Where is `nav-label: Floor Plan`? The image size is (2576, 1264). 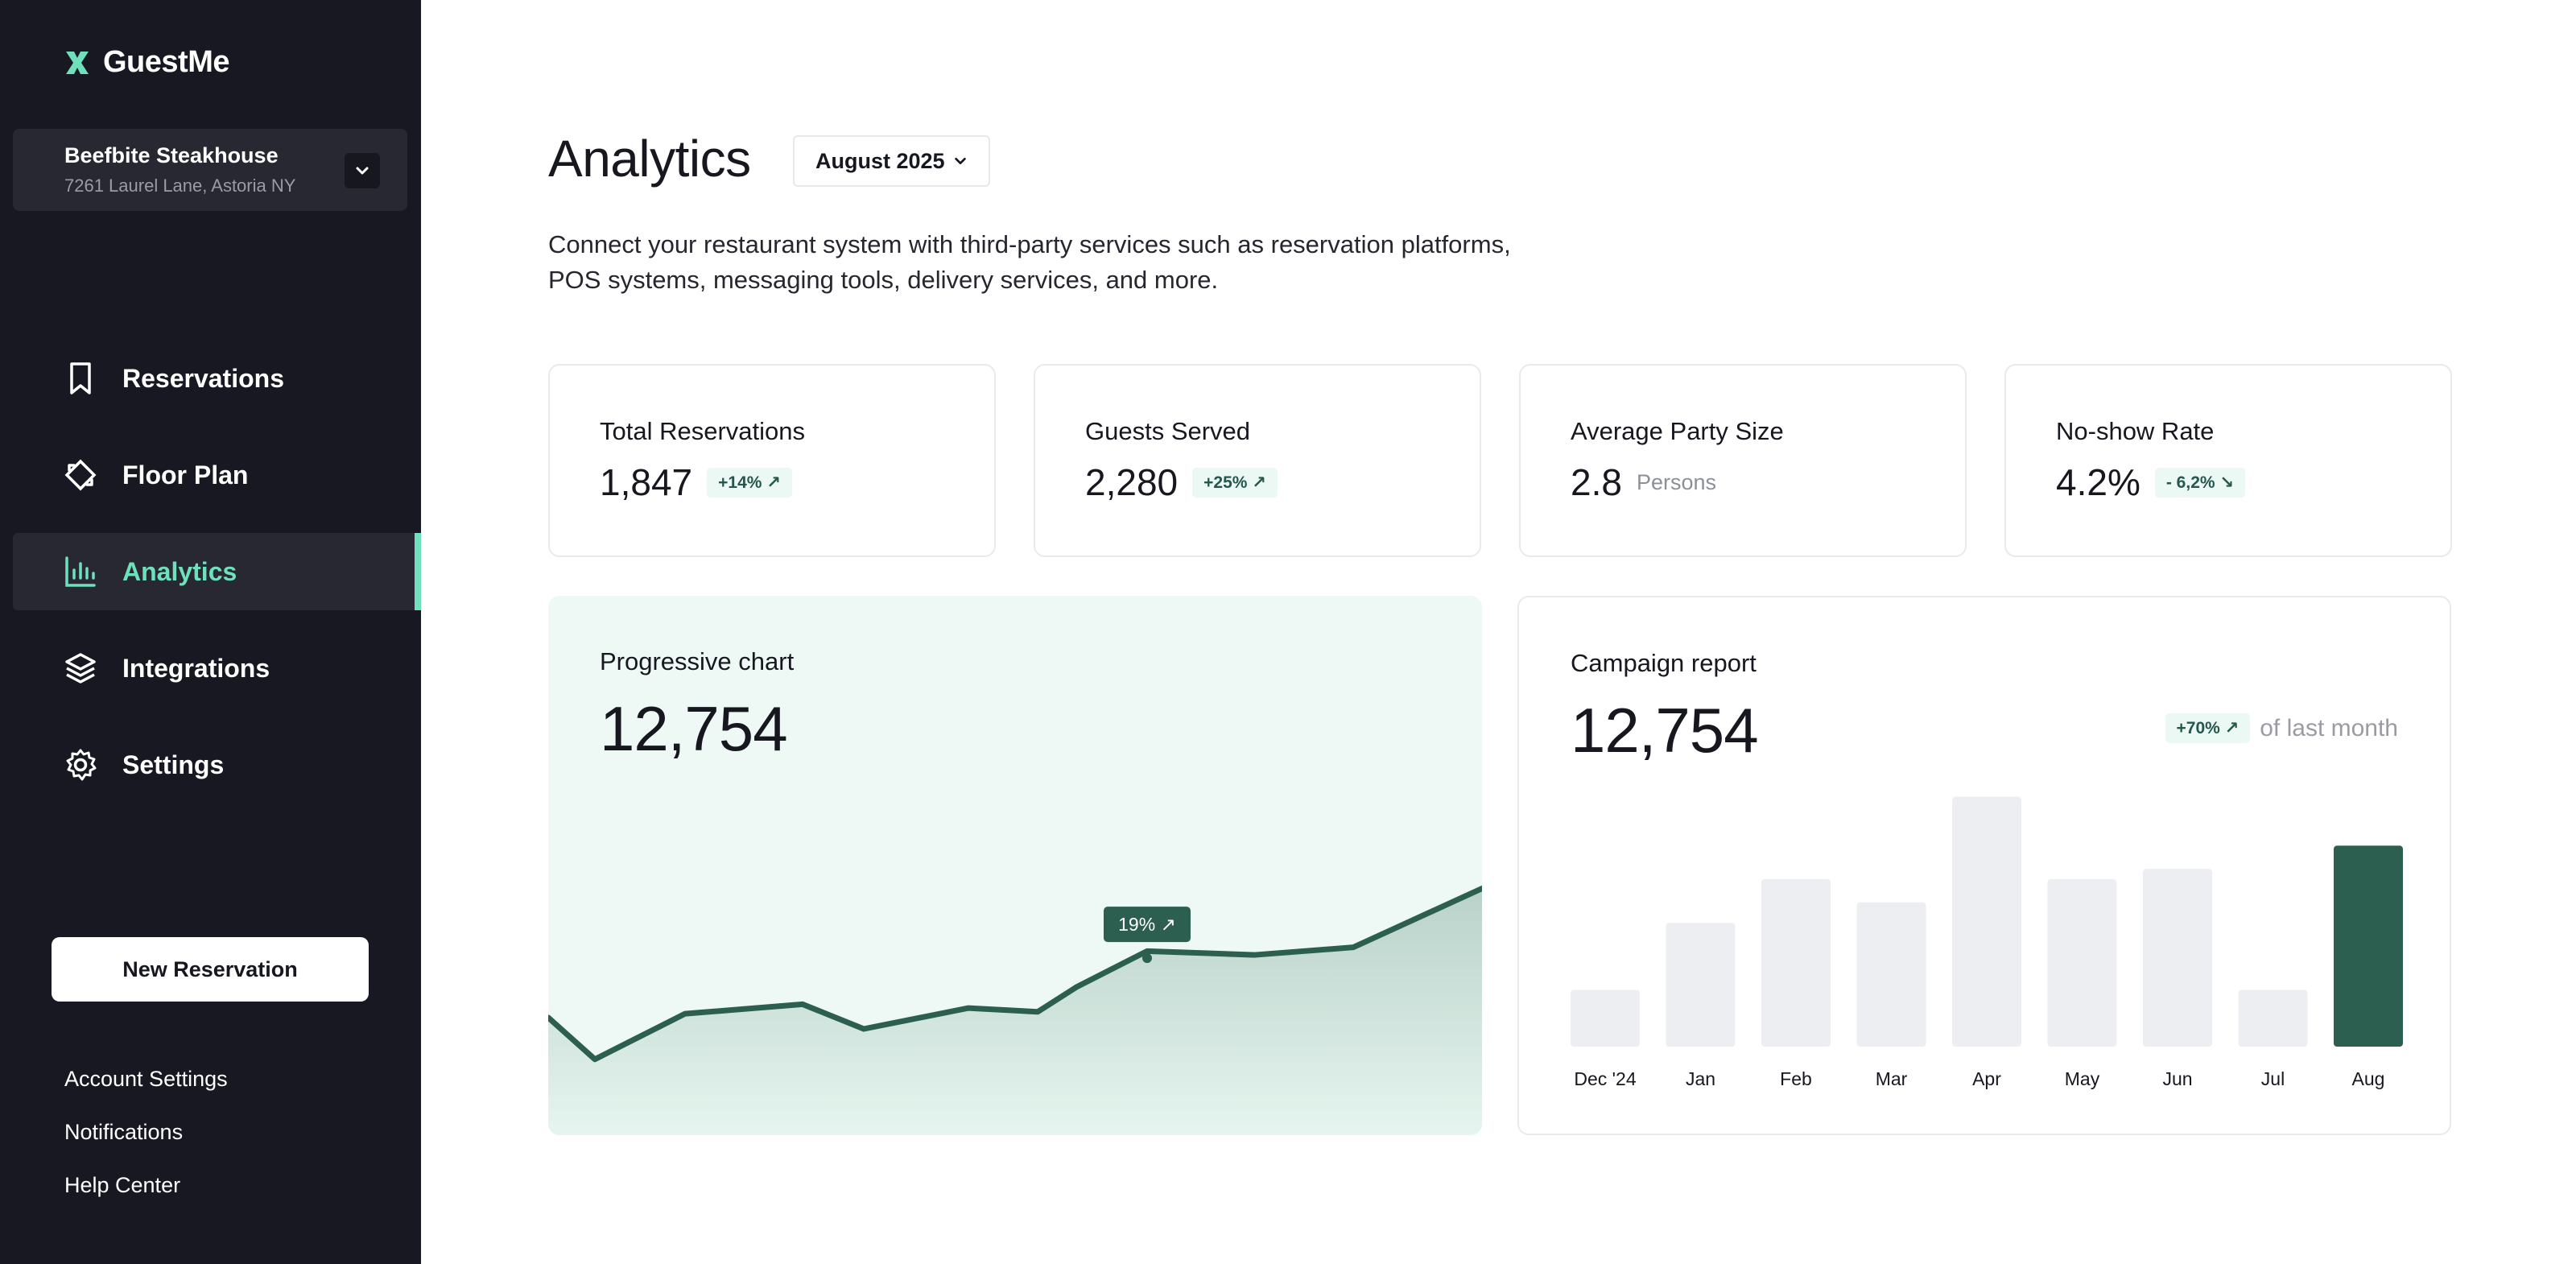
nav-label: Floor Plan is located at coordinates (185, 475).